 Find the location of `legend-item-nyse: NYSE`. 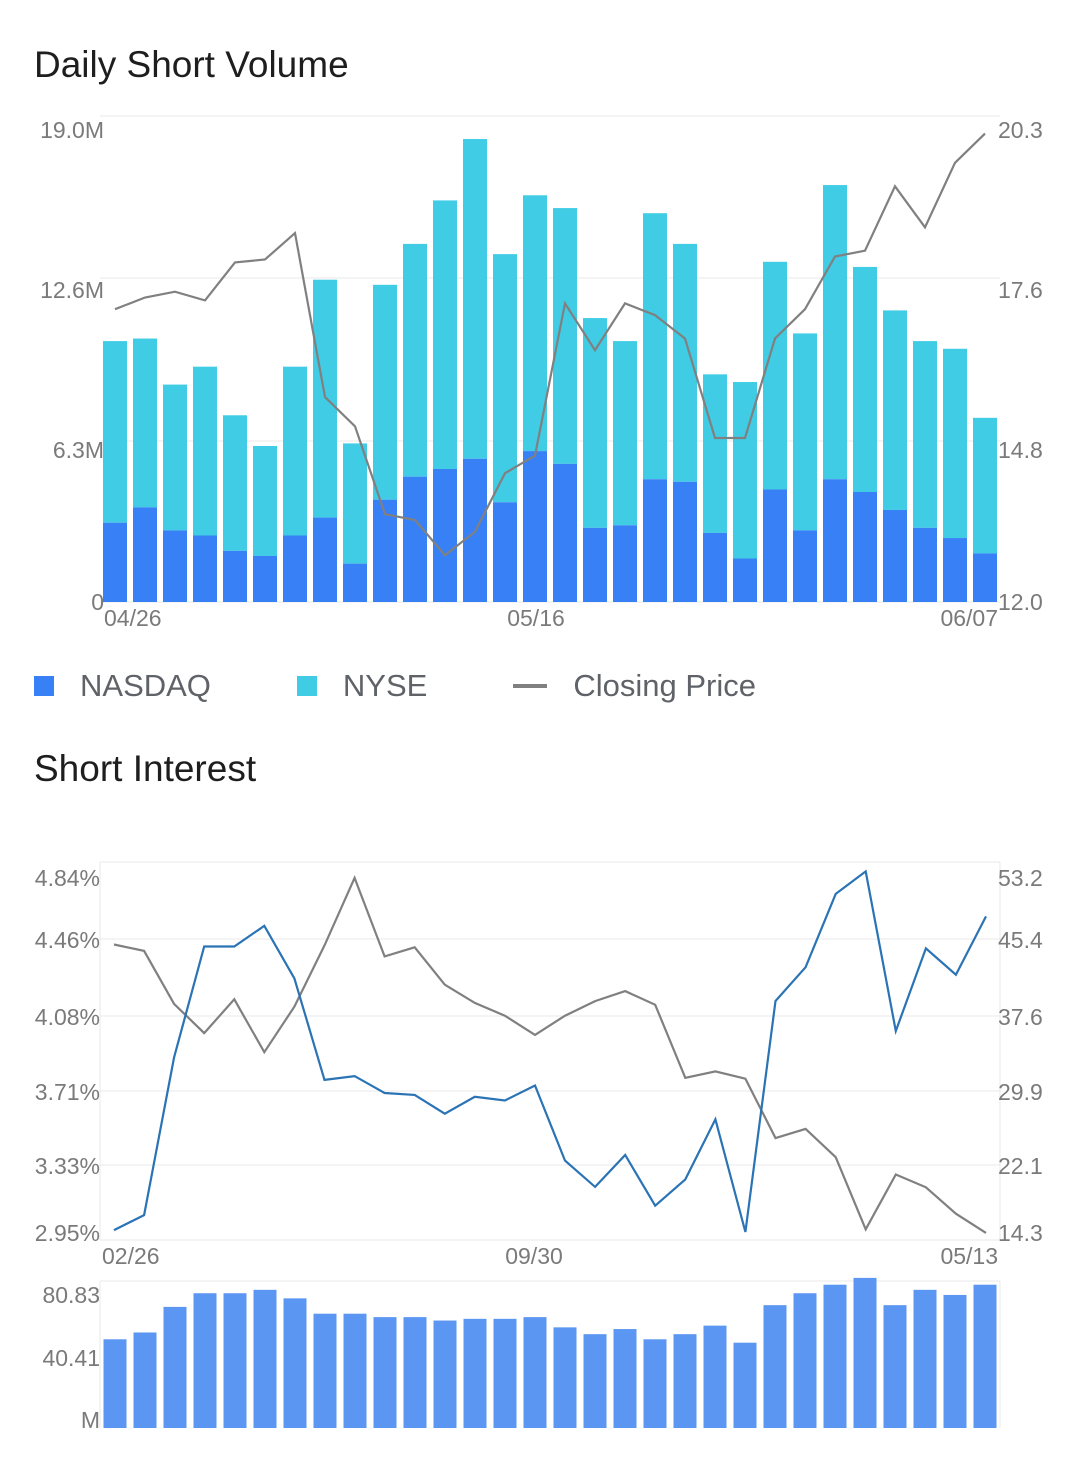

legend-item-nyse: NYSE is located at coordinates (362, 686).